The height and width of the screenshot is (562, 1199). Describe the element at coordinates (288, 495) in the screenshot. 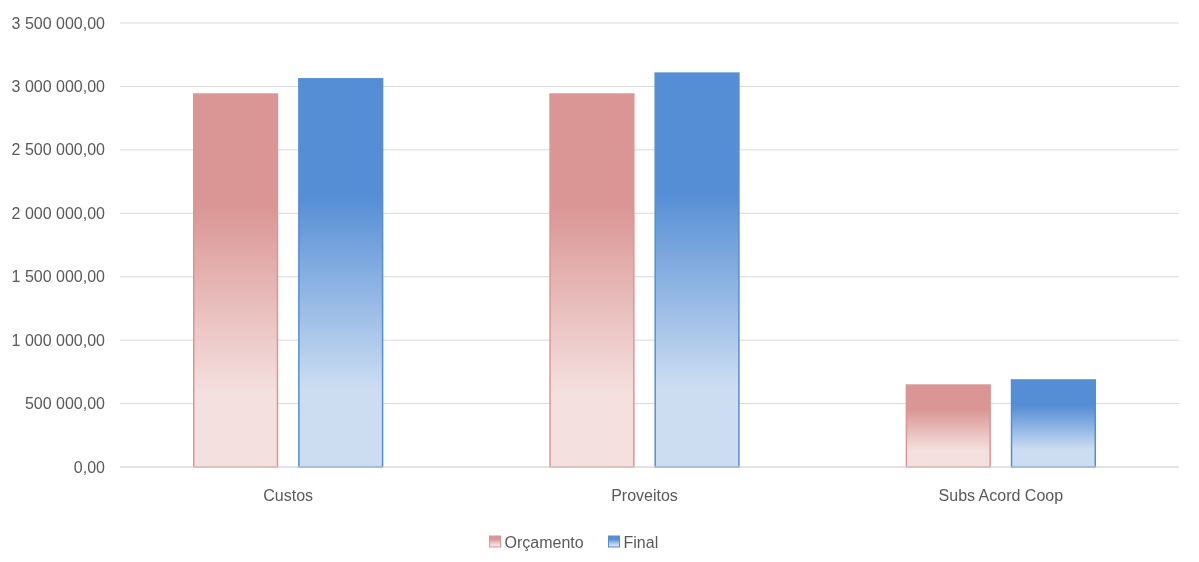

I see `x-tick-label: Custos` at that location.